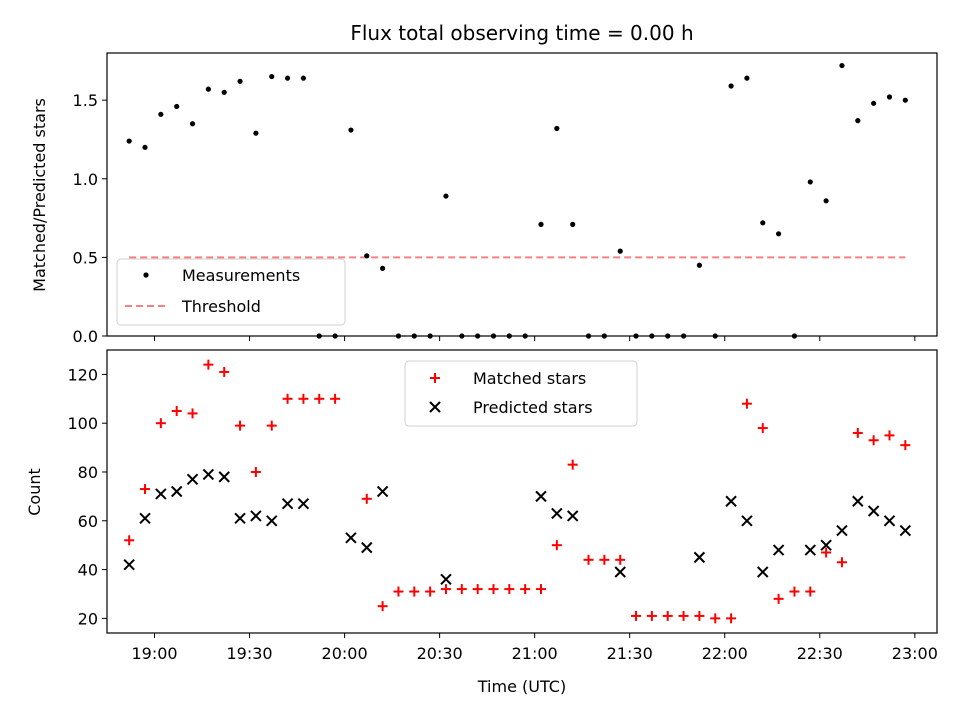 The image size is (960, 724). Describe the element at coordinates (154, 653) in the screenshot. I see `bottom-x-tick-label: 19:00` at that location.